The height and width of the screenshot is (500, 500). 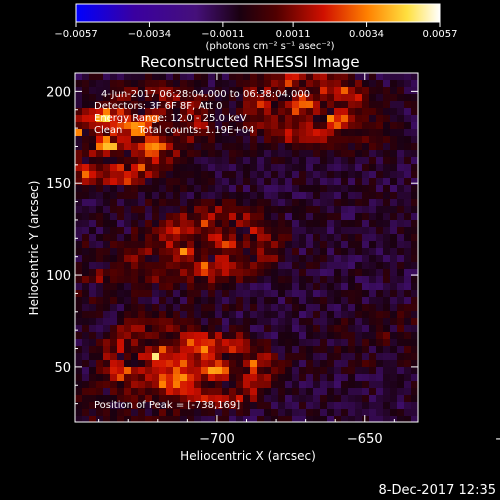 I want to click on footer-timestamp: 8-Dec-2017 12:35, so click(x=438, y=490).